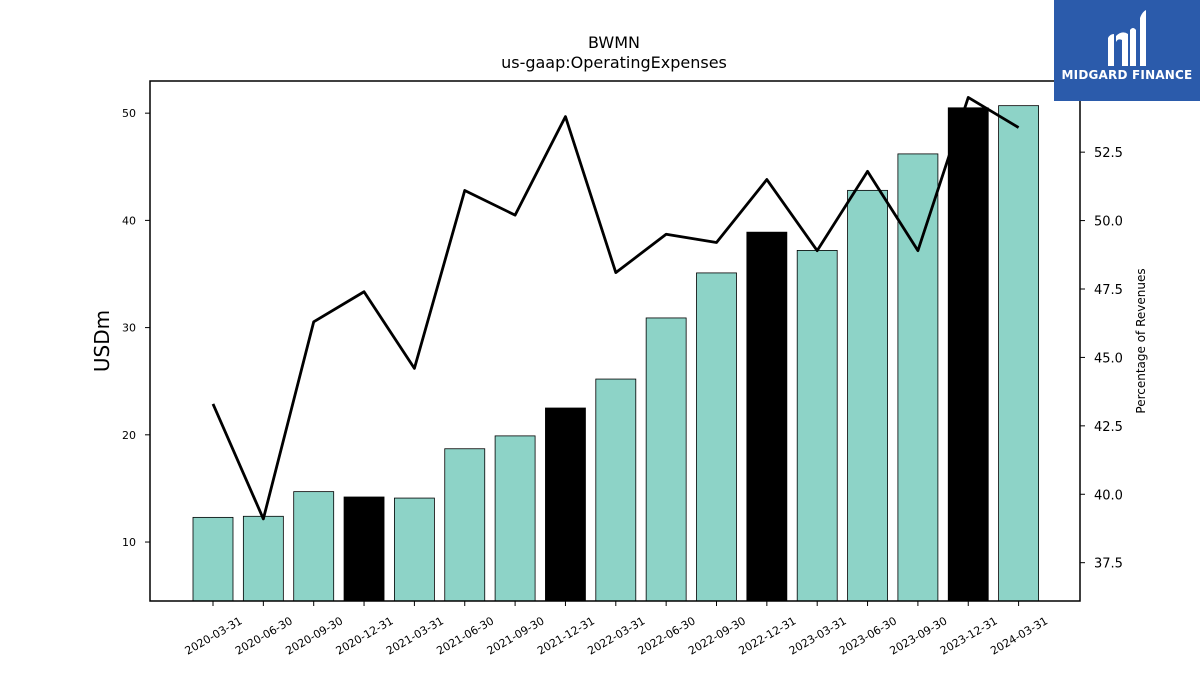  Describe the element at coordinates (614, 42) in the screenshot. I see `chart-title: BWMN` at that location.